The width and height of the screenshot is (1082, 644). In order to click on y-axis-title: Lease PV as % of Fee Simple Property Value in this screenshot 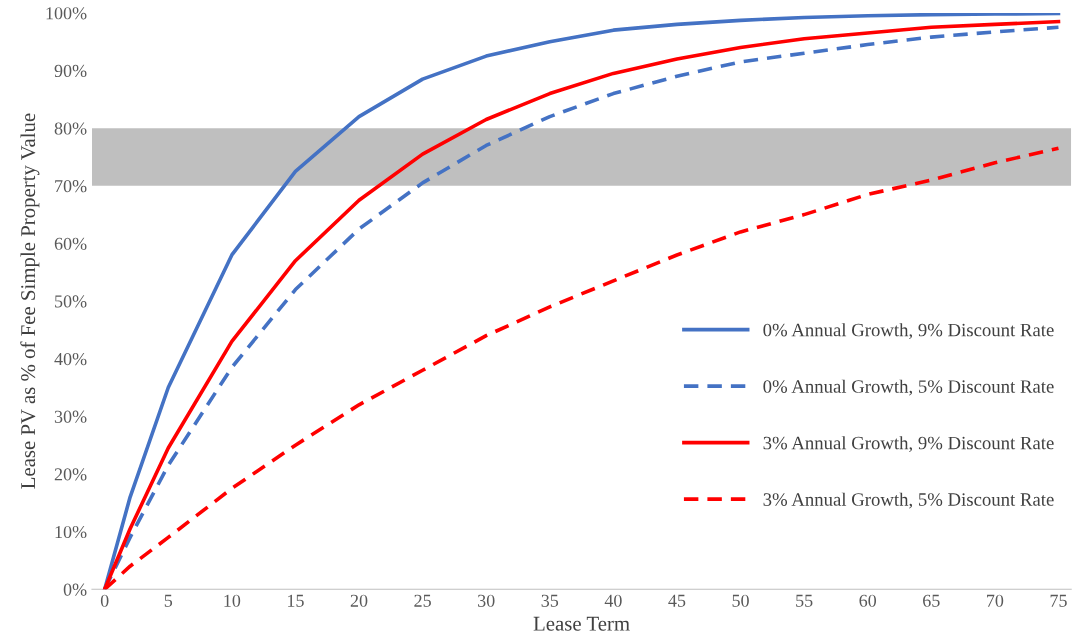, I will do `click(30, 301)`.